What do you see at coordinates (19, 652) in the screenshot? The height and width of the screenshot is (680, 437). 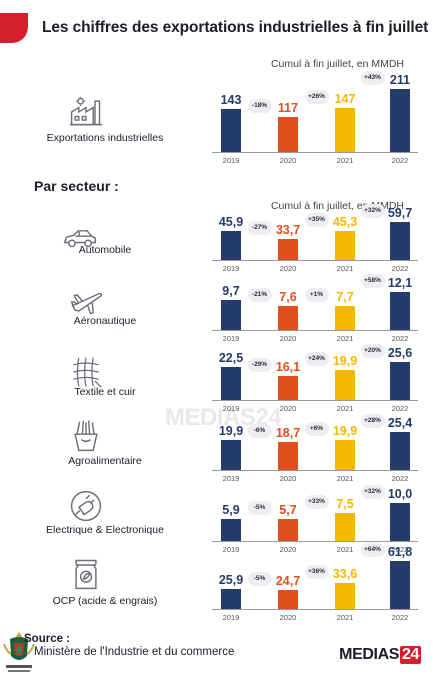 I see `royal-emblem-icon` at bounding box center [19, 652].